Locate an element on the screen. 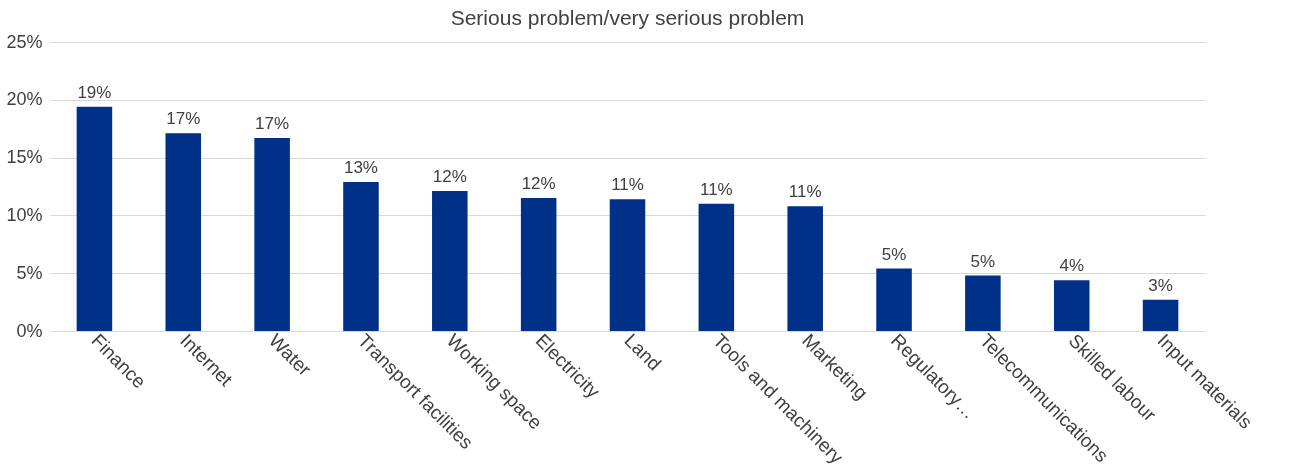 This screenshot has height=473, width=1302. y-tick-label: 15% is located at coordinates (24, 157).